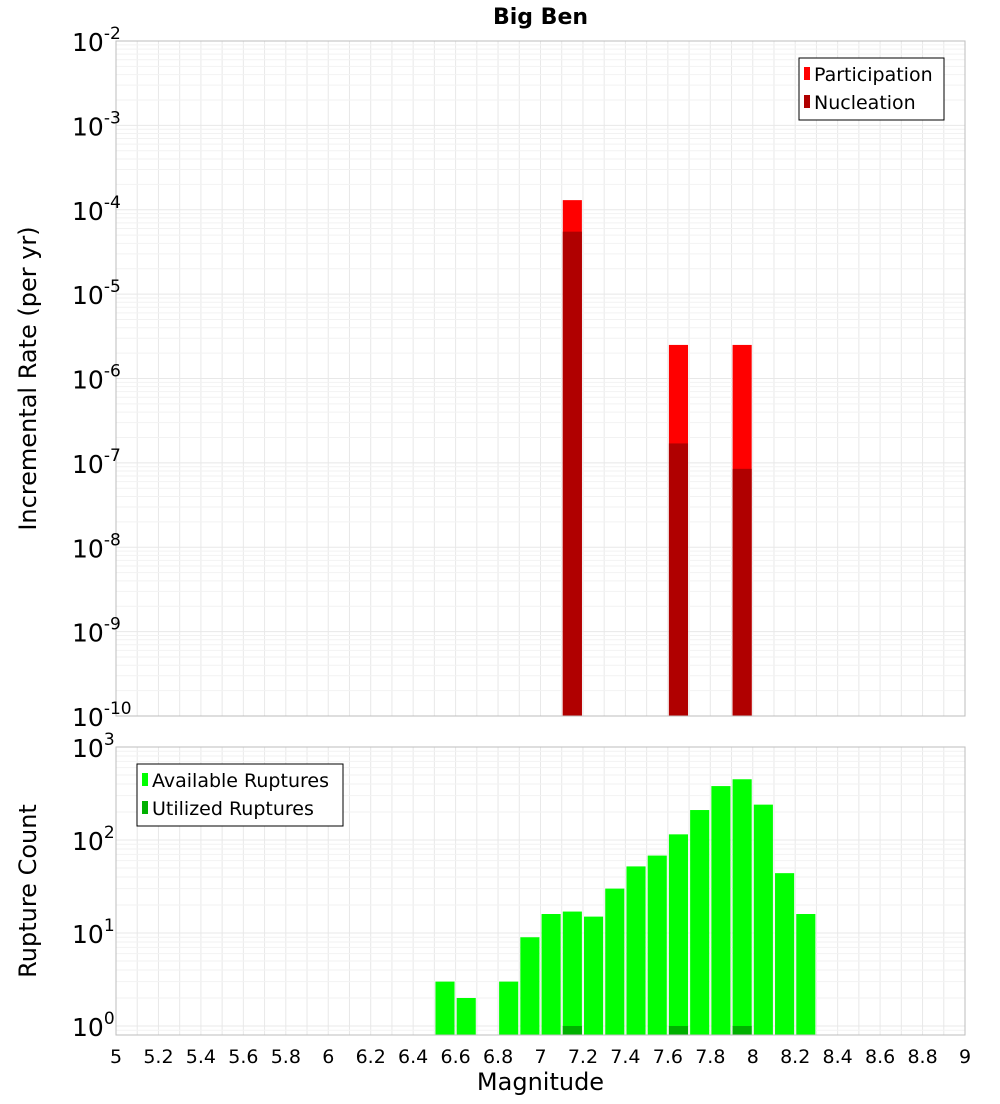  I want to click on legend-2: Available Ruptures Utilized Ruptures, so click(240, 795).